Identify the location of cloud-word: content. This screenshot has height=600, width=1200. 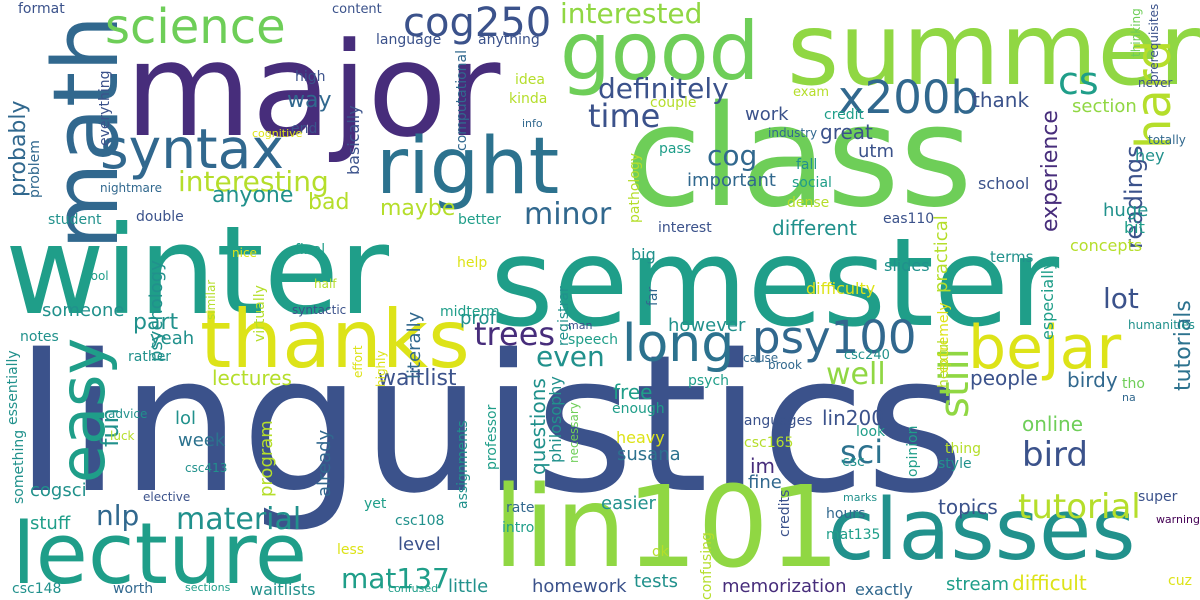
(357, 9).